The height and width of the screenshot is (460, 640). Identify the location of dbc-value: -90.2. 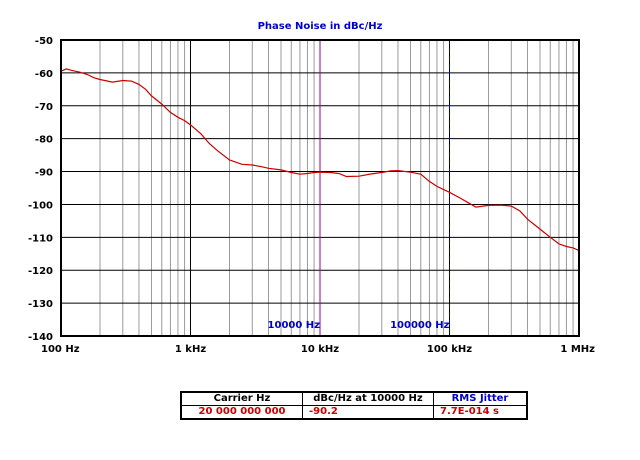
(368, 412).